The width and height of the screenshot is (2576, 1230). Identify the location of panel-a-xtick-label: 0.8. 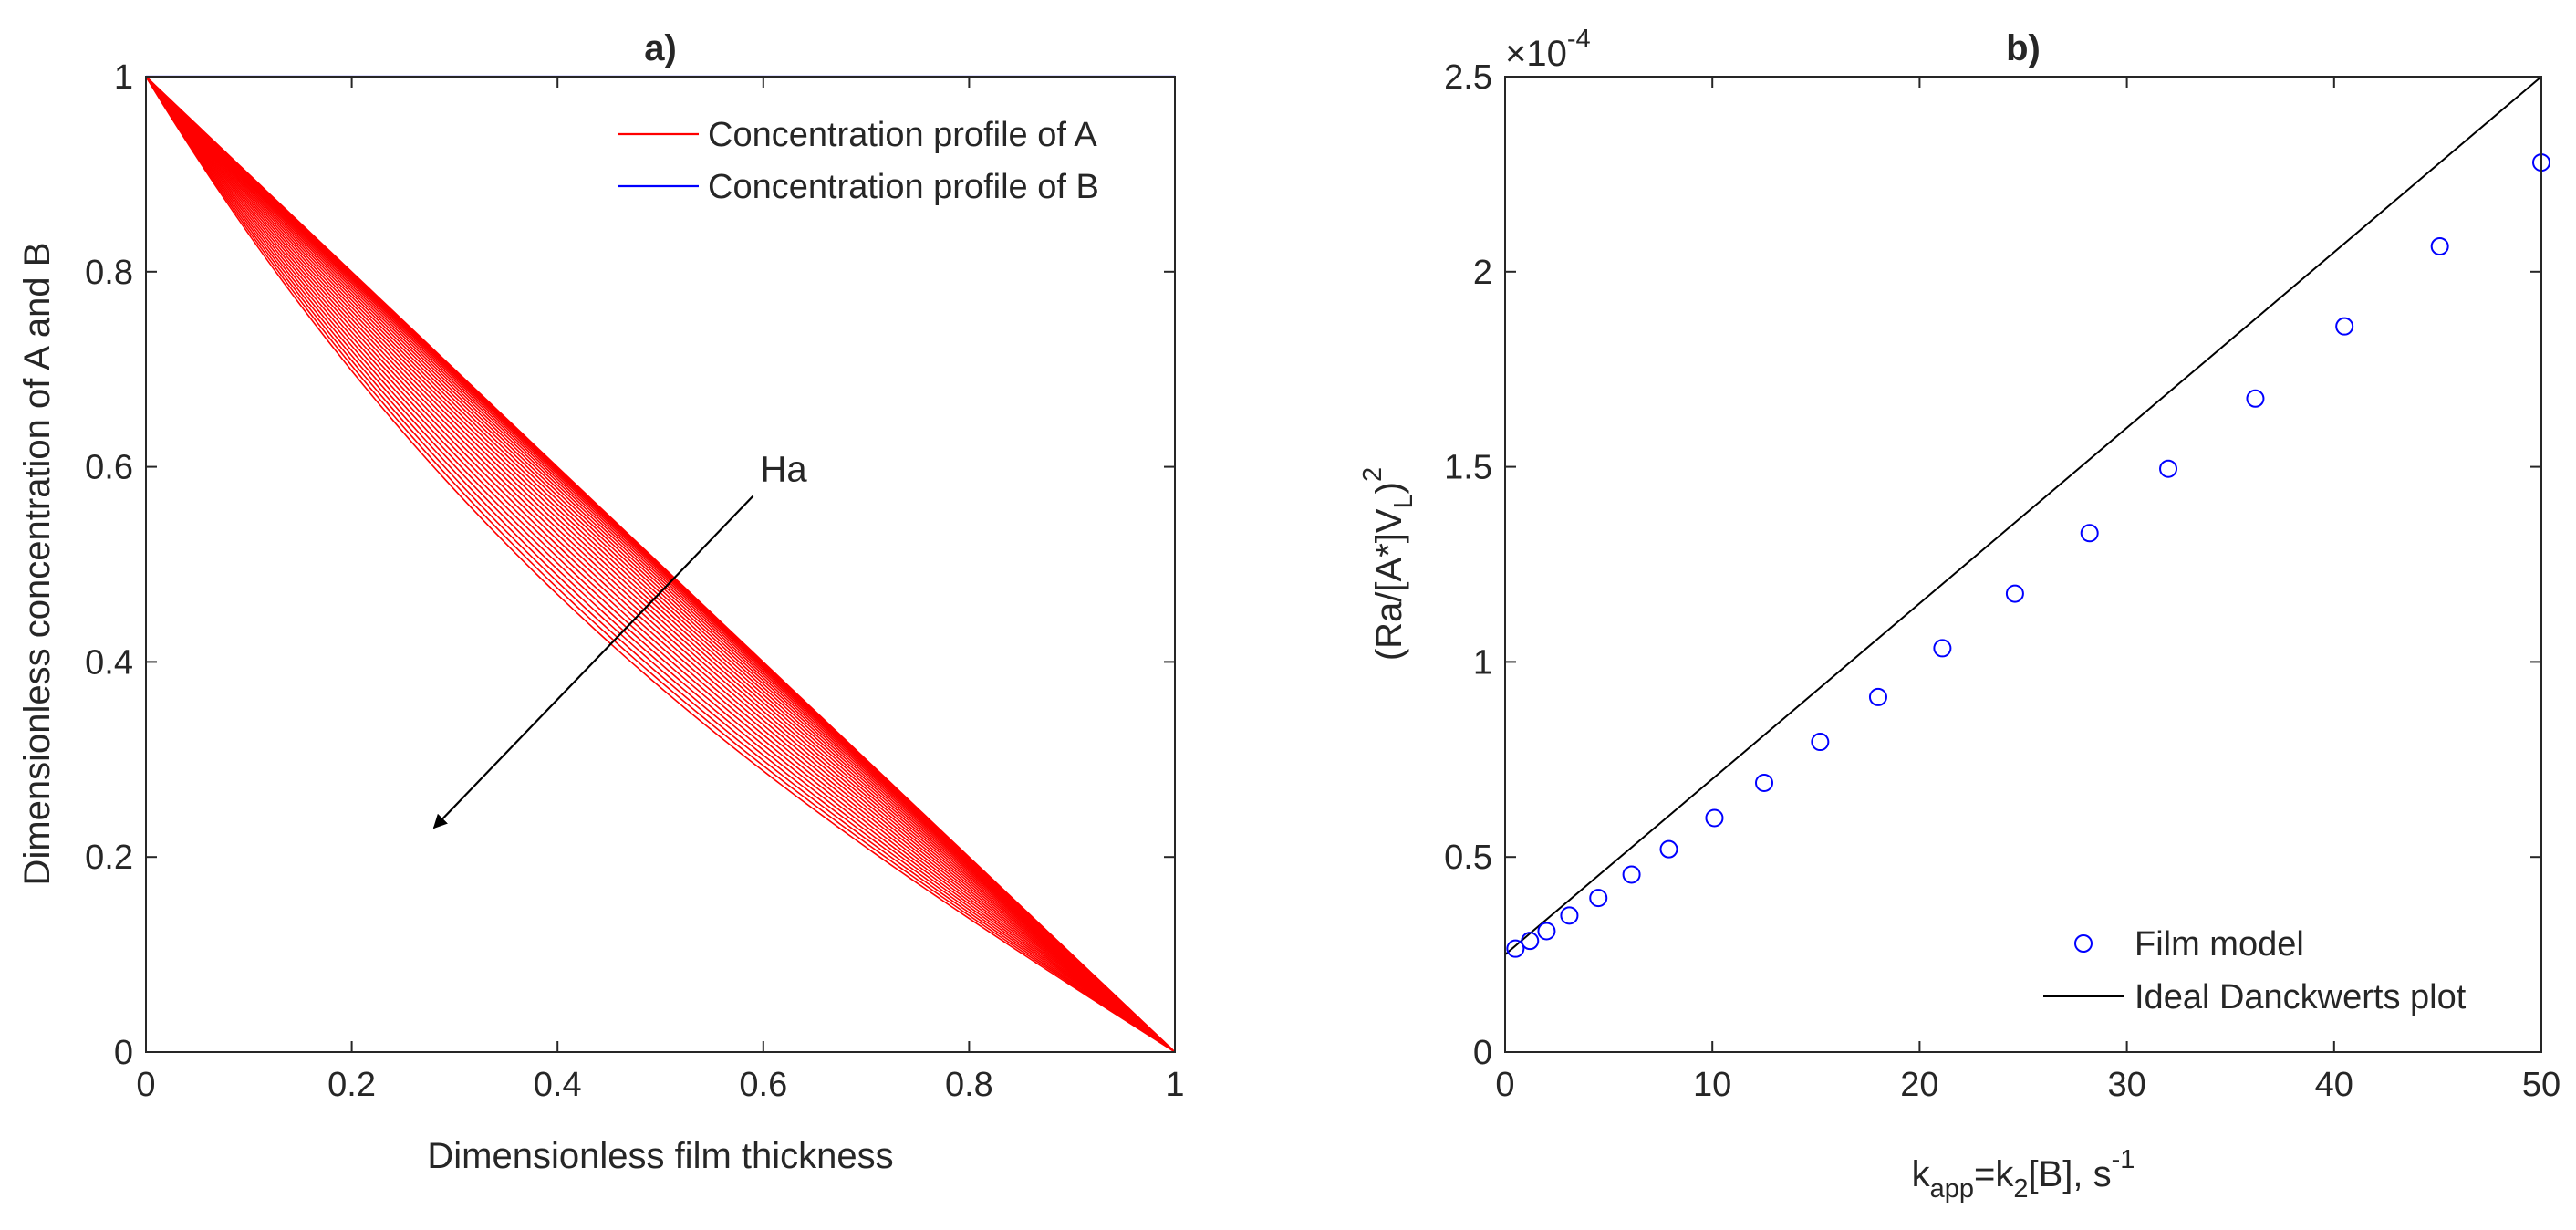
(969, 1085).